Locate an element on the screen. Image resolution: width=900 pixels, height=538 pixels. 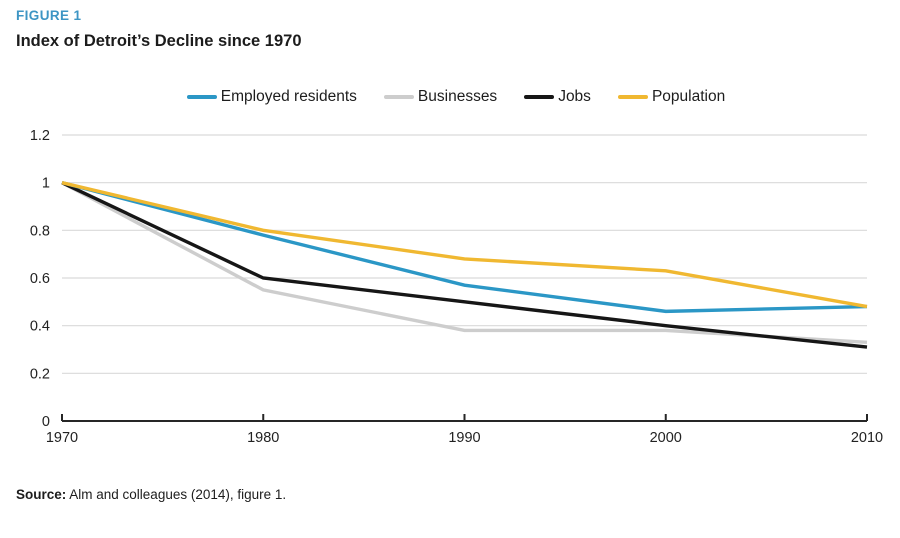
legend-label: Businesses is located at coordinates (457, 96).